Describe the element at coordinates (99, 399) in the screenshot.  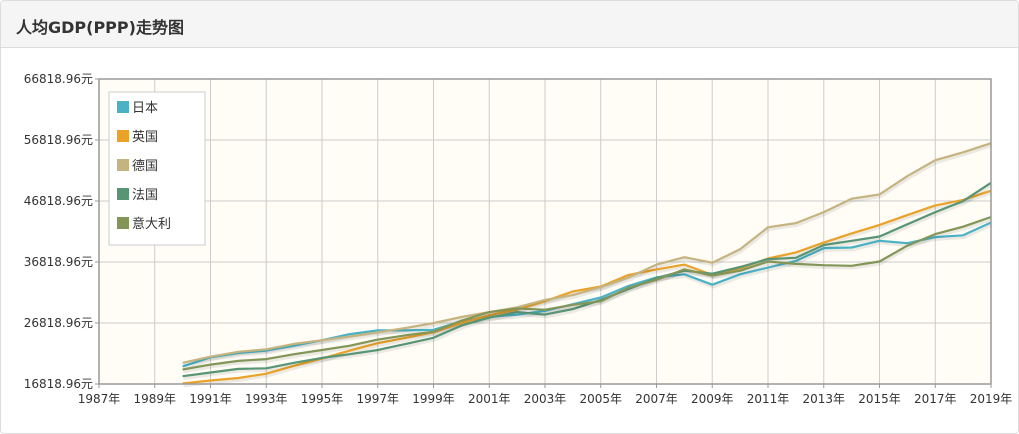
I see `x-tick-label: 1987年` at that location.